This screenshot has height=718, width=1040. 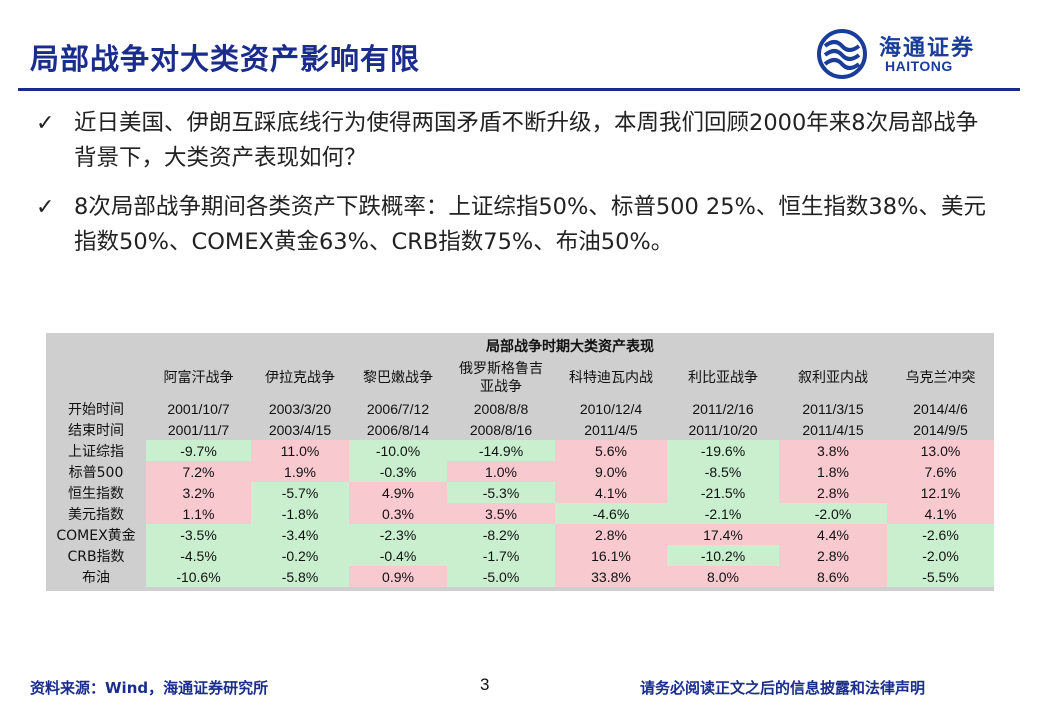 I want to click on war-name-header: 利比亚战争, so click(x=723, y=378).